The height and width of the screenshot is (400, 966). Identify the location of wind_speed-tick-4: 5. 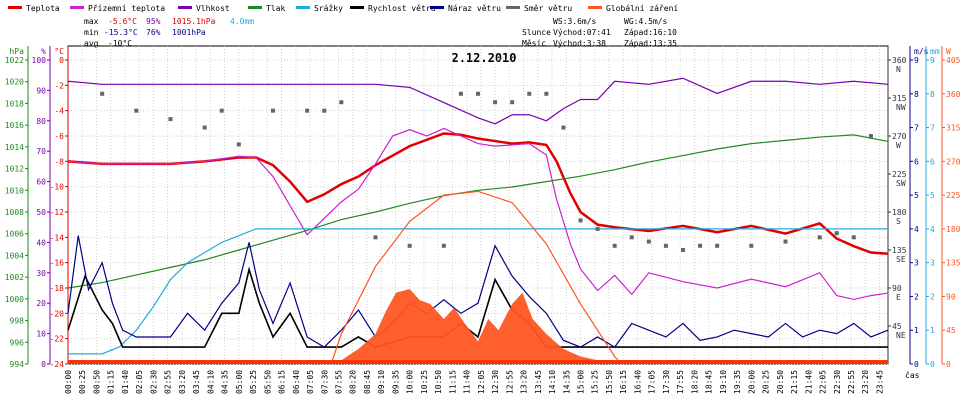
(916, 195).